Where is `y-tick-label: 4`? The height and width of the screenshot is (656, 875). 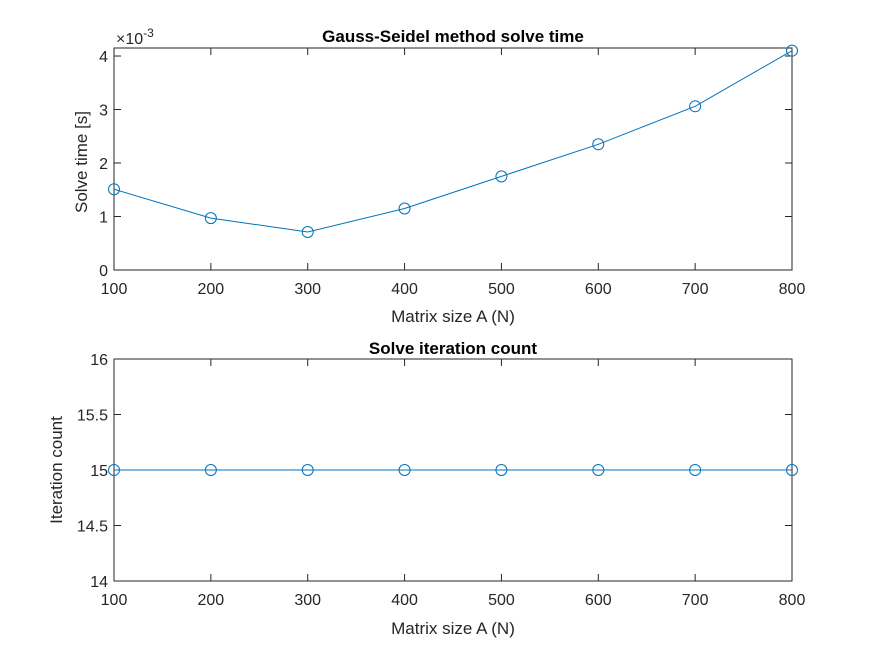
y-tick-label: 4 is located at coordinates (103, 57).